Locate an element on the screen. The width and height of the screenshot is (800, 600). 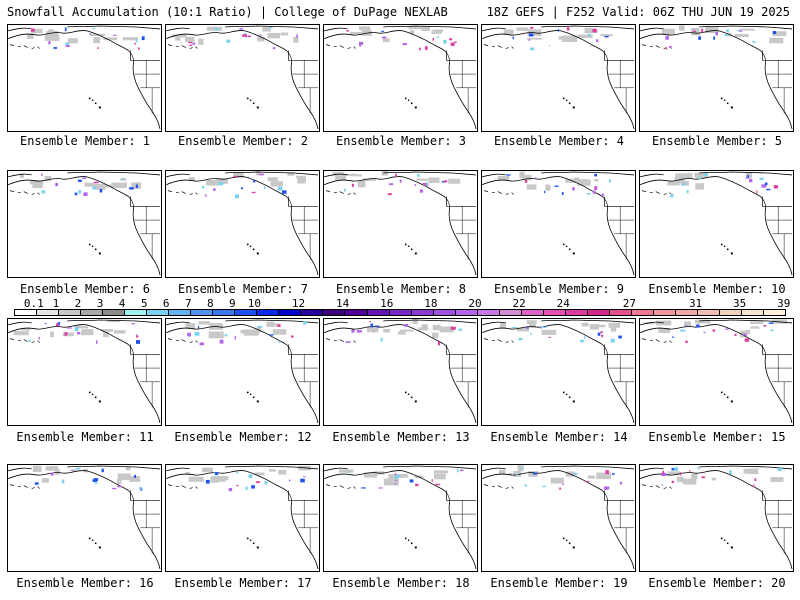
ensemble-member-label: Ensemble Member: 11 is located at coordinates (85, 437).